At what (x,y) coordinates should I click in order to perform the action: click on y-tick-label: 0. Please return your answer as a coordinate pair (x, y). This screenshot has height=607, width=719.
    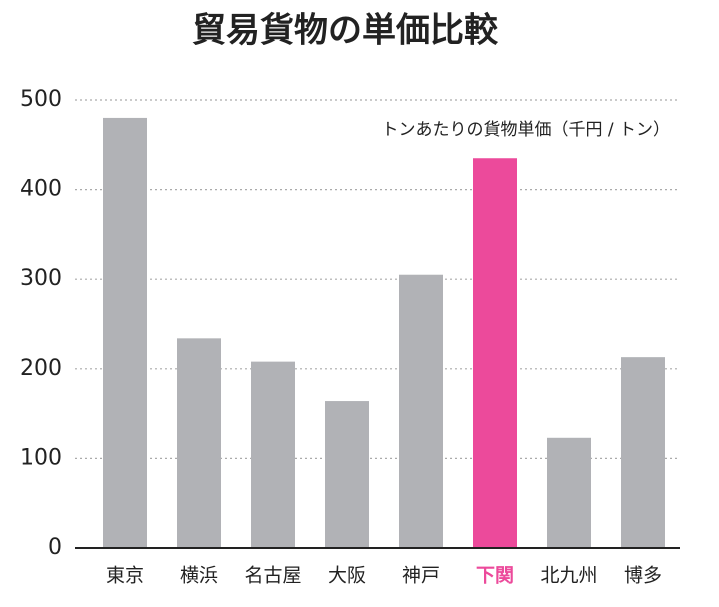
    Looking at the image, I should click on (55, 547).